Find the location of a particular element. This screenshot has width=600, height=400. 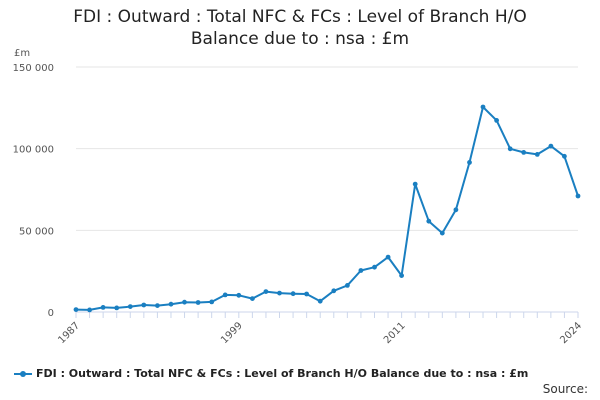

chart-title-line-2: Balance due to : nsa : £m is located at coordinates (300, 39).